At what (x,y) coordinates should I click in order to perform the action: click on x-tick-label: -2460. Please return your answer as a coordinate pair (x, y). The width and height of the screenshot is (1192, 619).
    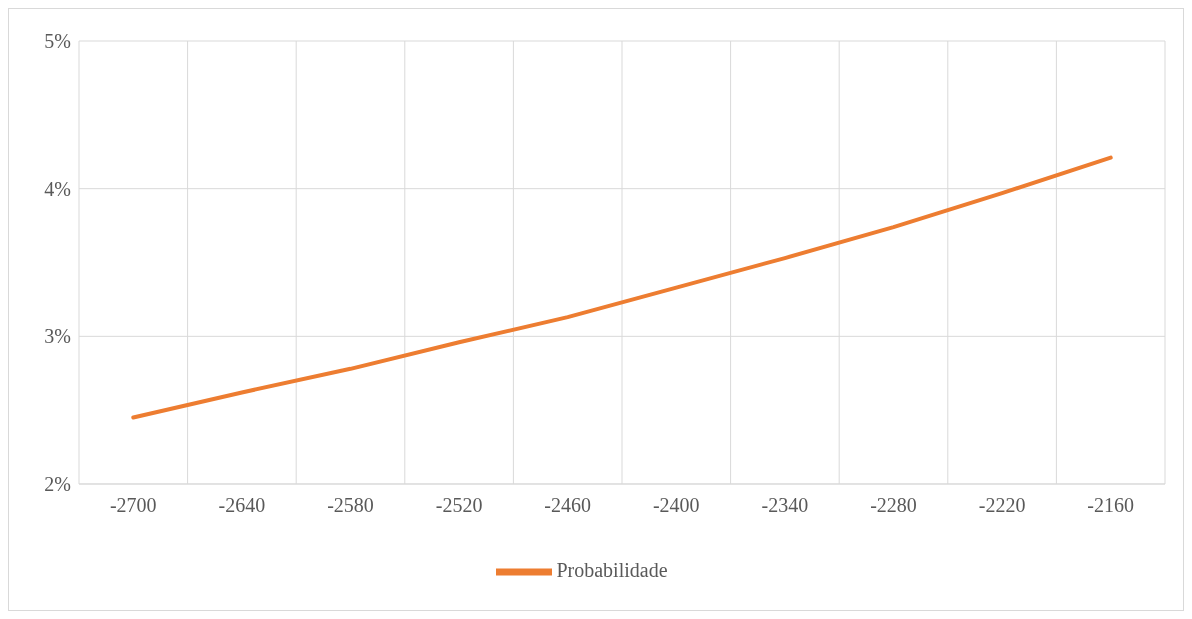
    Looking at the image, I should click on (568, 505).